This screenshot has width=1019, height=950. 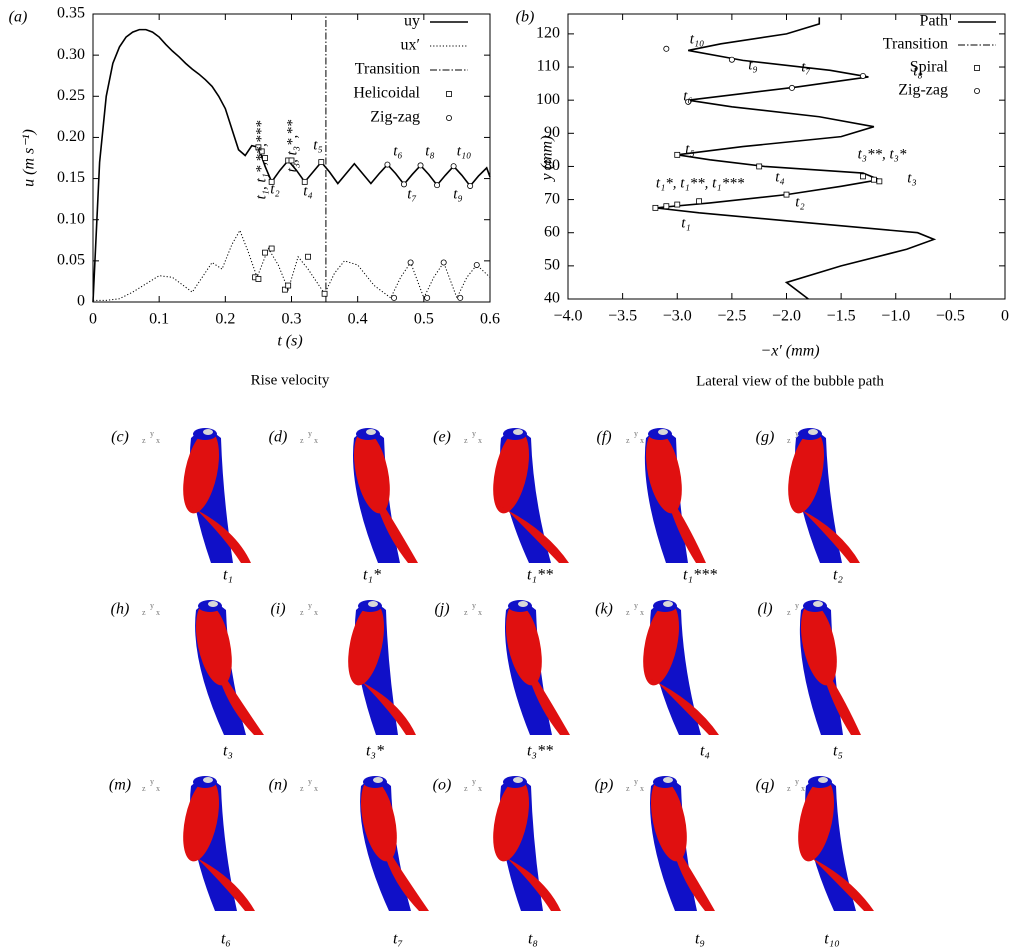 I want to click on x-tick-label: 0.4, so click(x=358, y=319).